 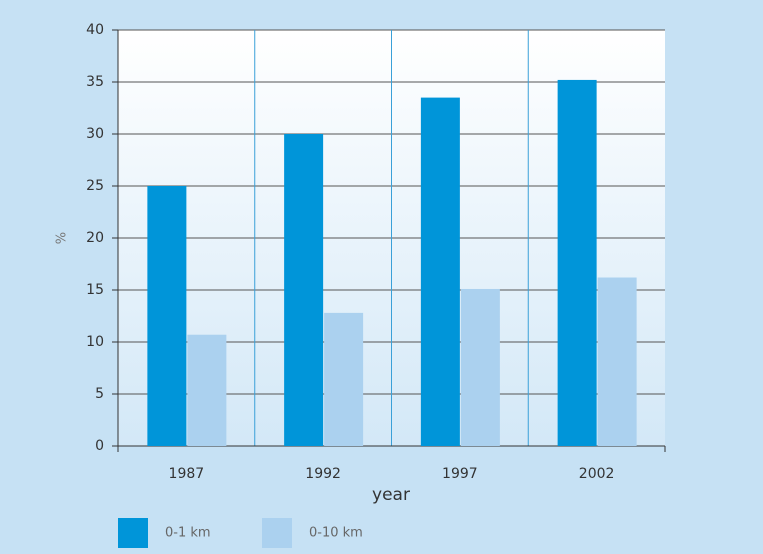 I want to click on y-tick-label: 15, so click(x=95, y=290).